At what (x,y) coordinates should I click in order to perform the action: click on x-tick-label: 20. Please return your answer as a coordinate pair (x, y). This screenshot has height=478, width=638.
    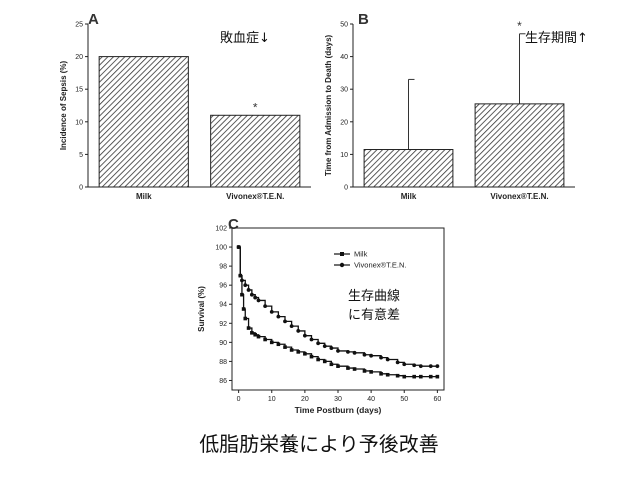
    Looking at the image, I should click on (305, 399).